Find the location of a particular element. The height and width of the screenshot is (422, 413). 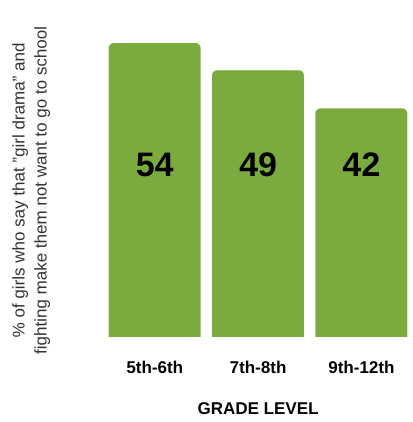

x-tick-label: 5th-6th is located at coordinates (155, 367).